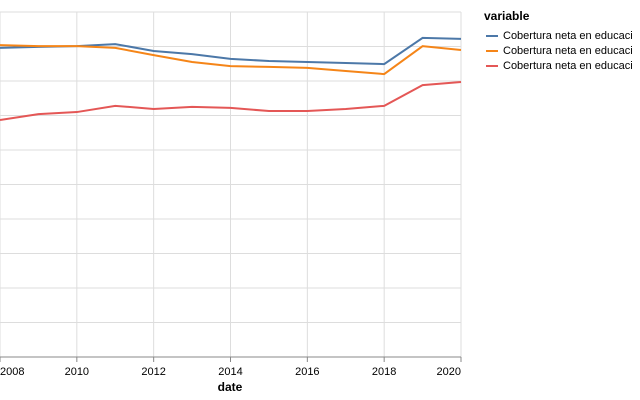 This screenshot has height=400, width=640. I want to click on x-tick-label: 2008, so click(12, 372).